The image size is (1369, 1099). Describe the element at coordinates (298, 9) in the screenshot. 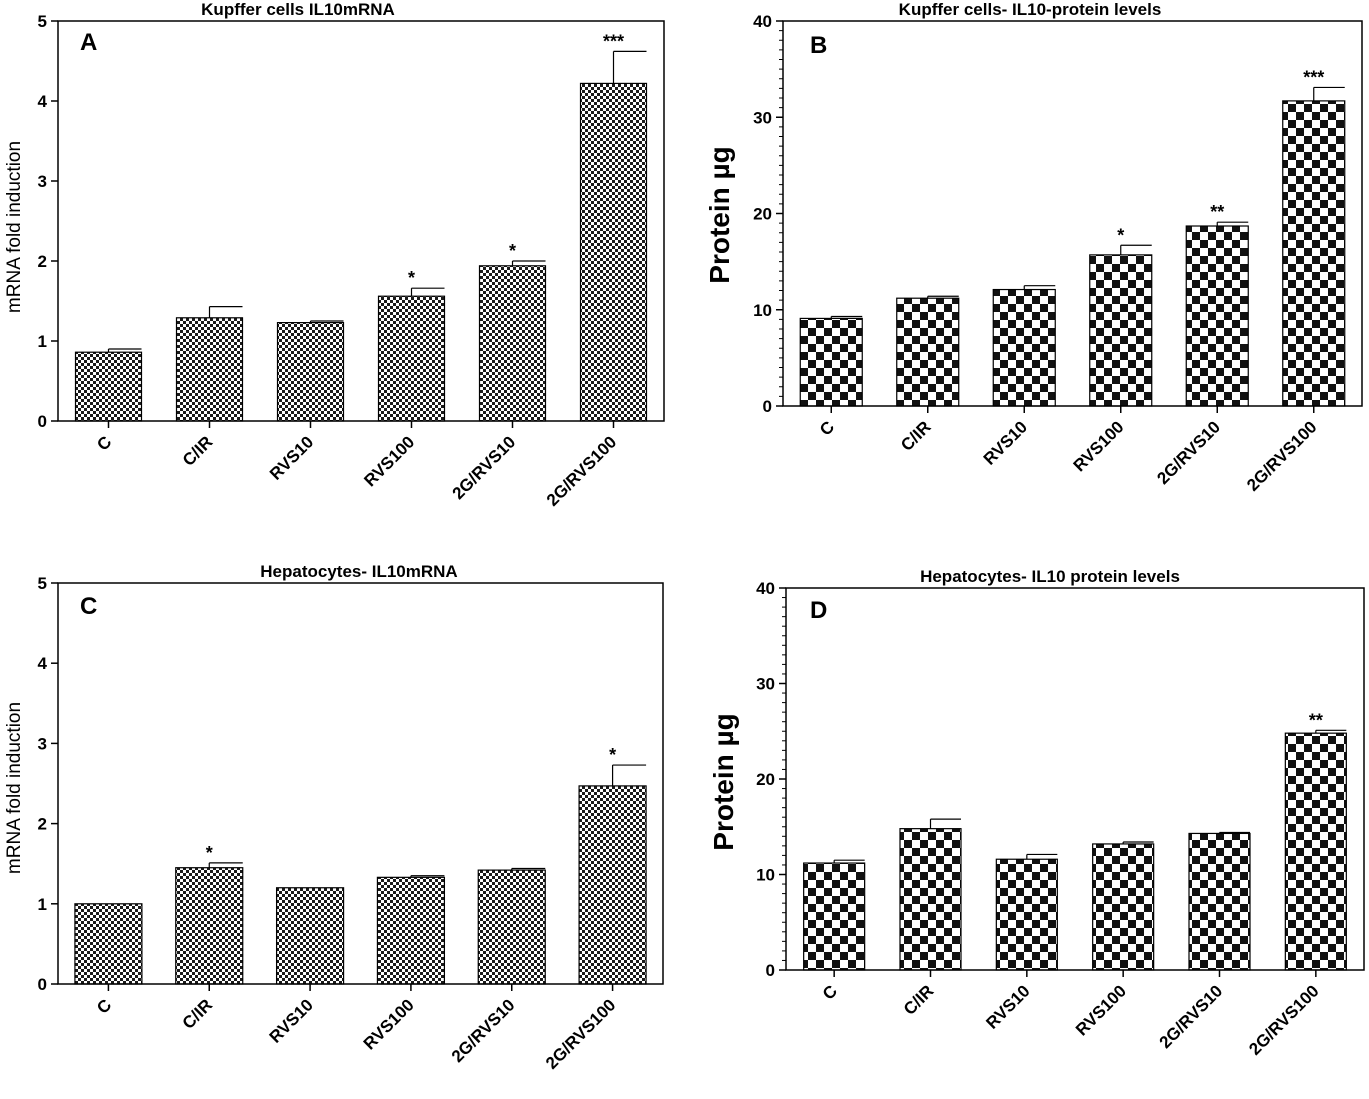

I see `chart-title: Kupffer cells IL10mRNA` at that location.